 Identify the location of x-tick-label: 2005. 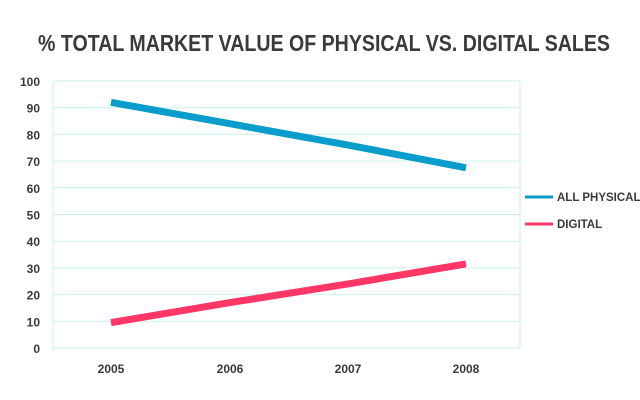
(111, 369).